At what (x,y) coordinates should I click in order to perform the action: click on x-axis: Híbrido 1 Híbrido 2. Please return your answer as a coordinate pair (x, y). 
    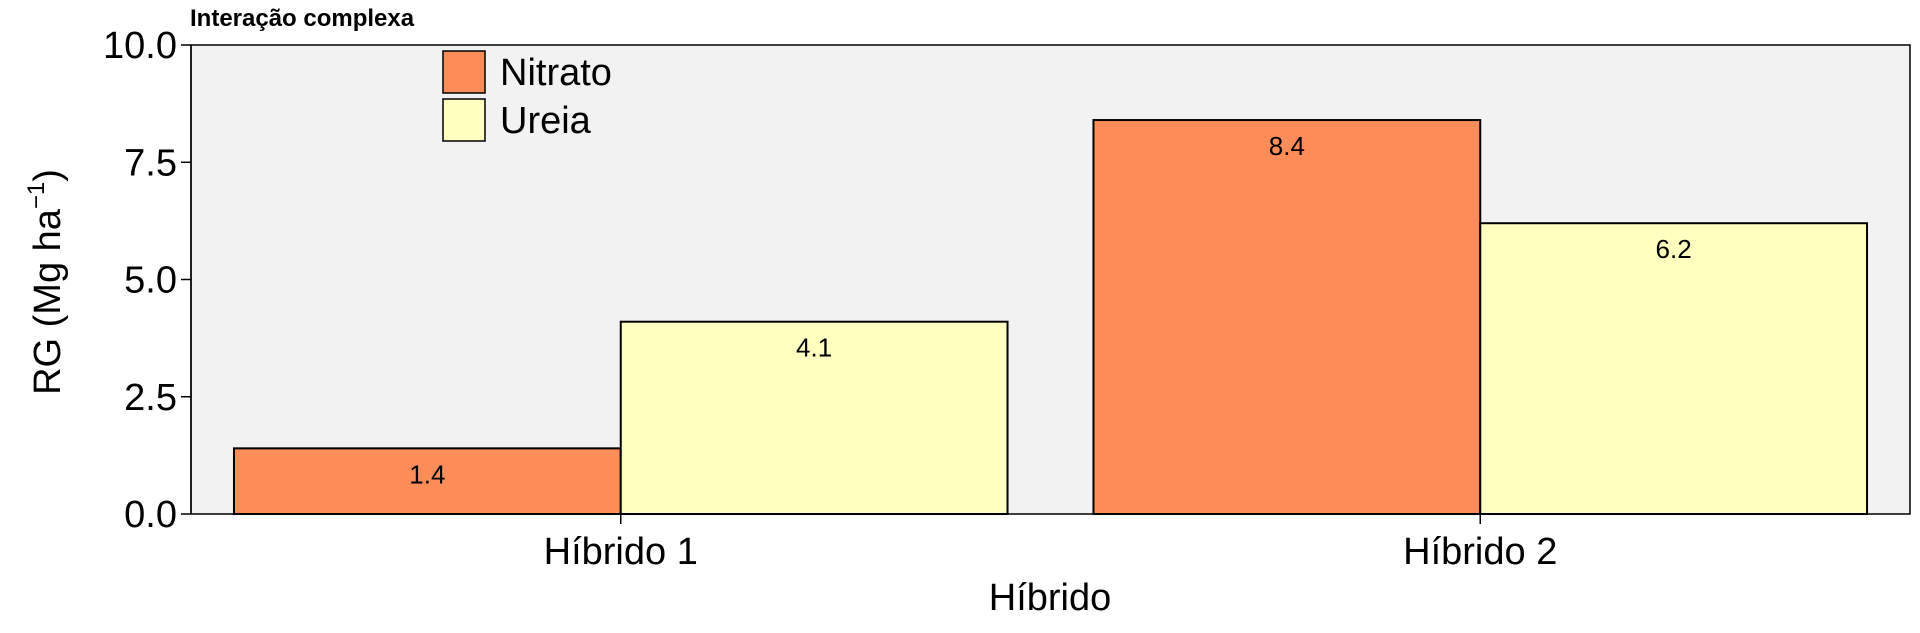
    Looking at the image, I should click on (1050, 543).